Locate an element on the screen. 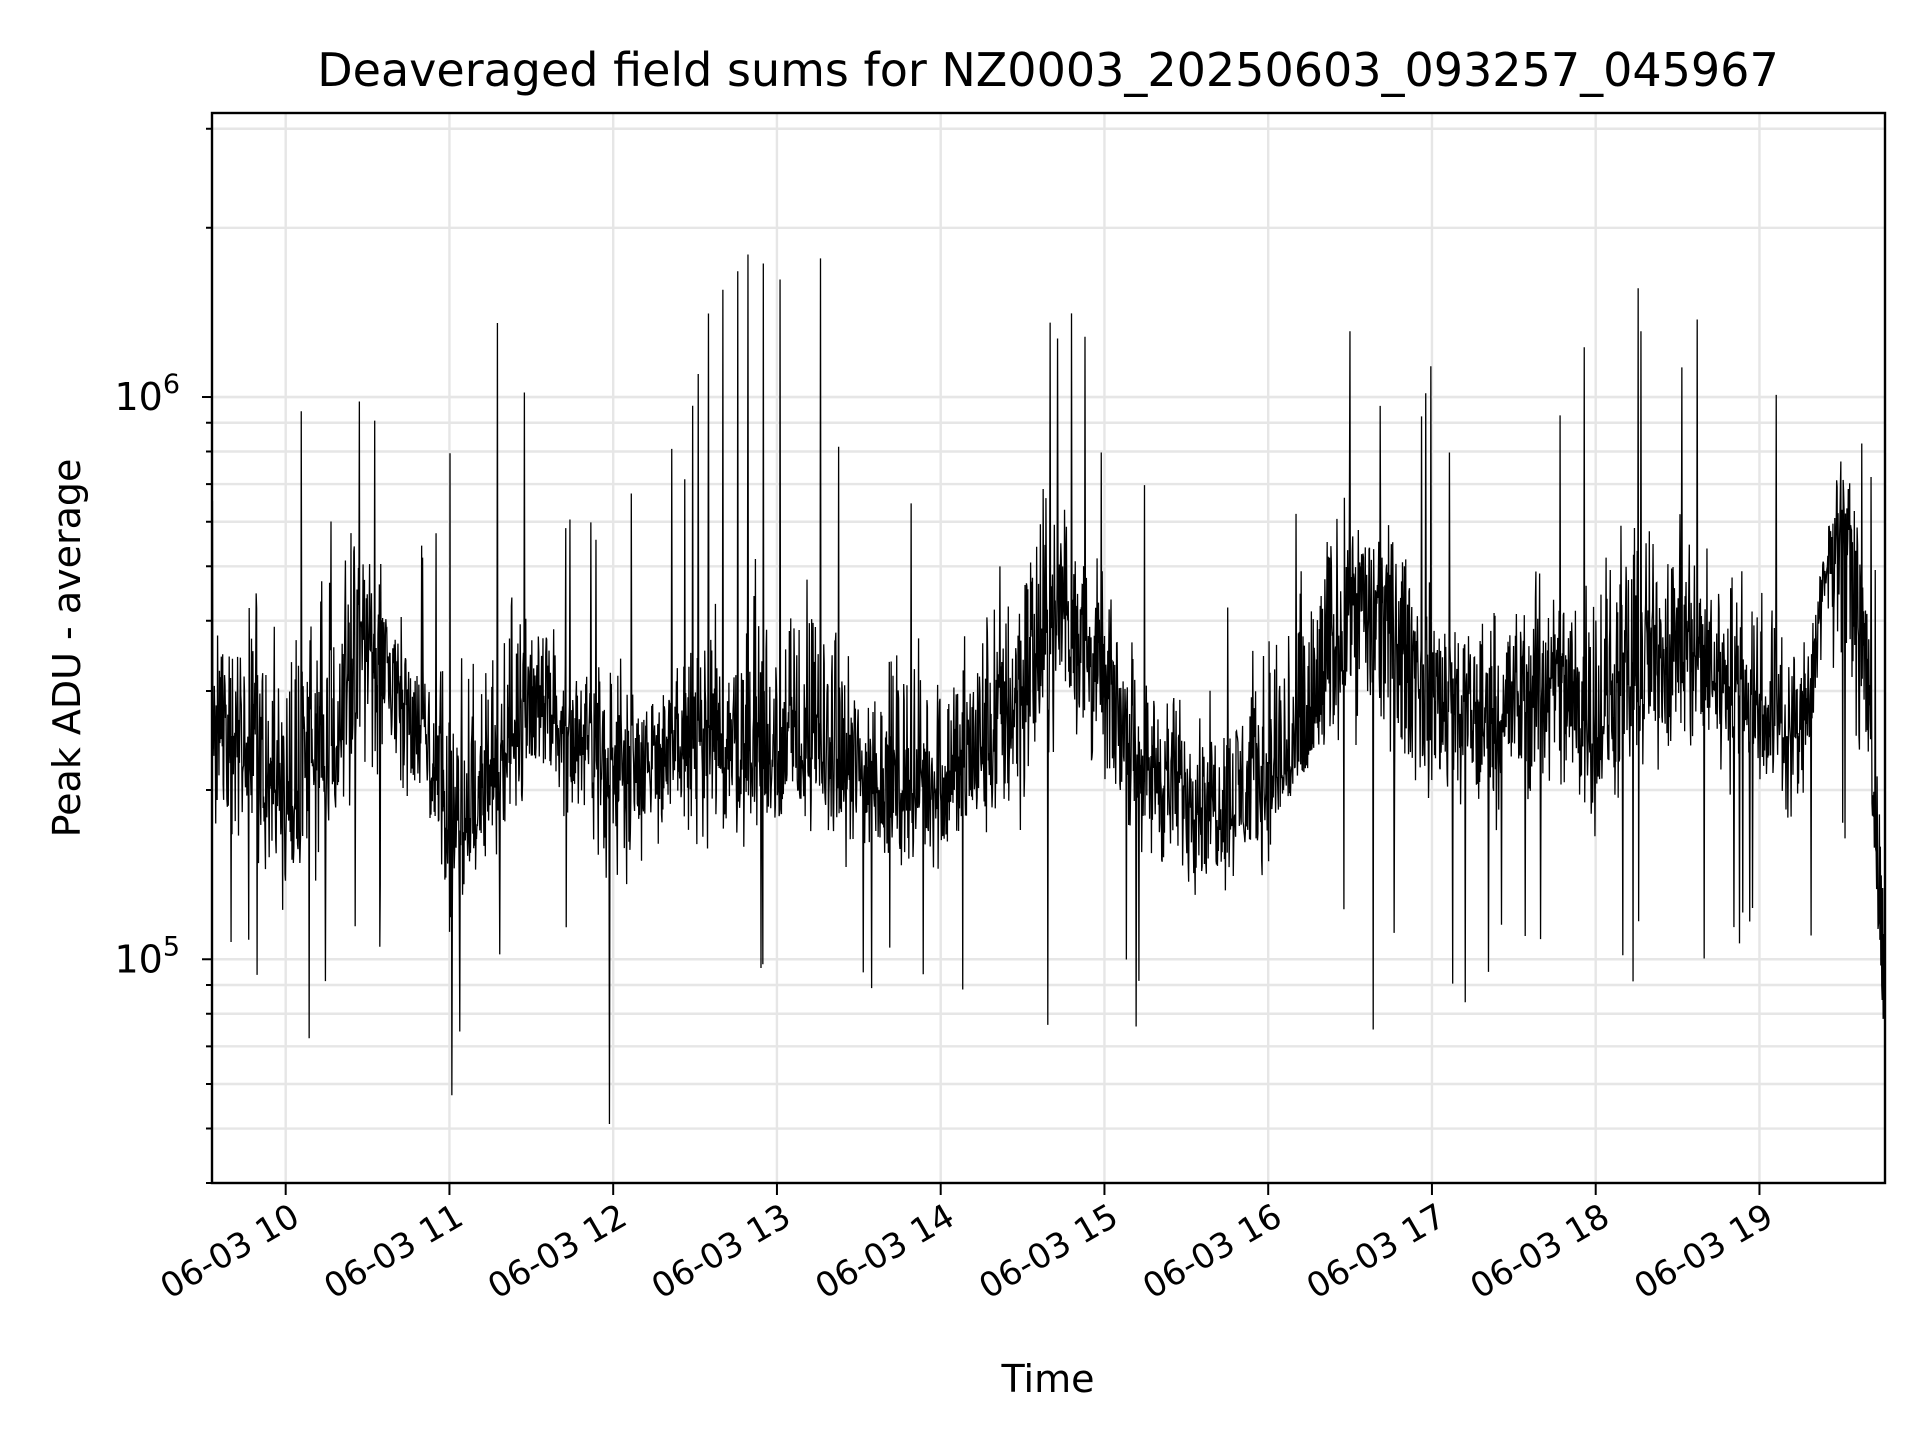  y-tick-exponent: 6 is located at coordinates (171, 384).